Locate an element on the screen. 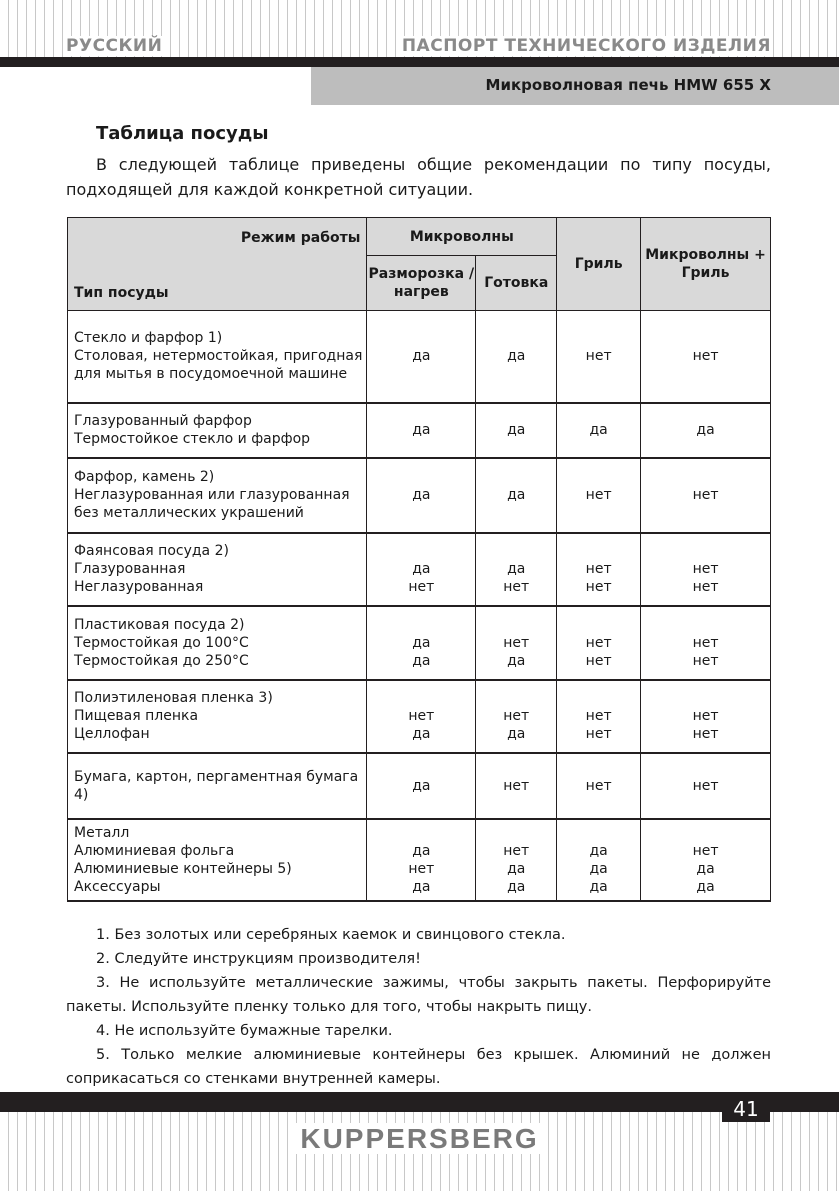 Image resolution: width=839 pixels, height=1191 pixels. combo-cell: нет да да is located at coordinates (705, 860).